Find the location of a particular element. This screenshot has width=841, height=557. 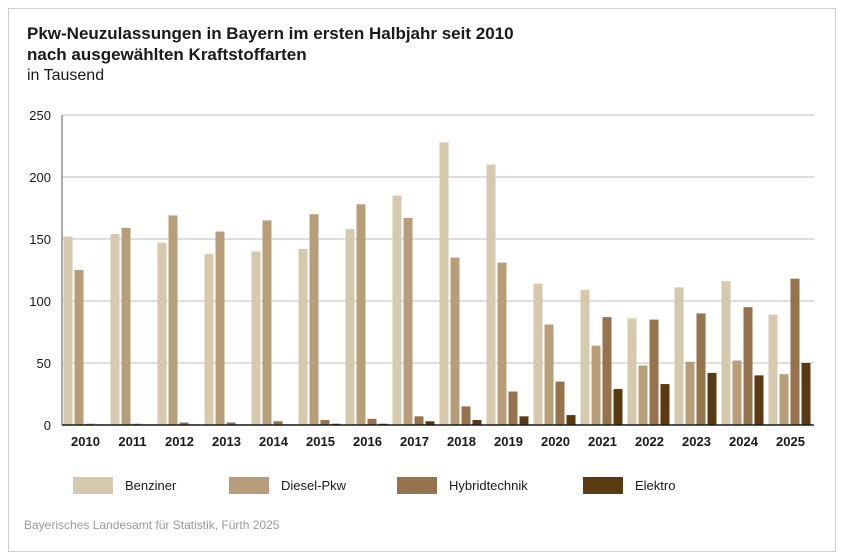

x-tick-label: 2013 is located at coordinates (226, 441).